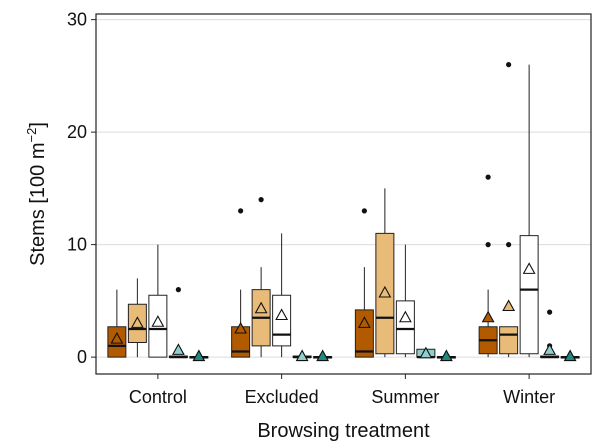  What do you see at coordinates (342, 390) in the screenshot?
I see `x-axis-ticks: Control Excluded Summer Winter` at bounding box center [342, 390].